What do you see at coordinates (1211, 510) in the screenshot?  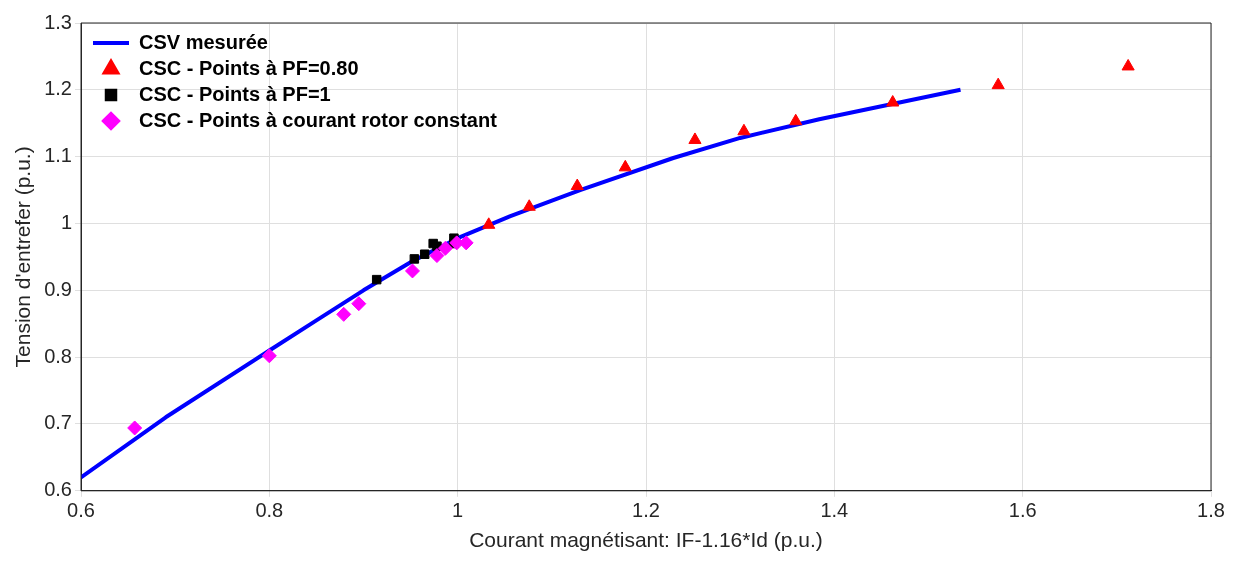 I see `x-tick-label: 1.8` at bounding box center [1211, 510].